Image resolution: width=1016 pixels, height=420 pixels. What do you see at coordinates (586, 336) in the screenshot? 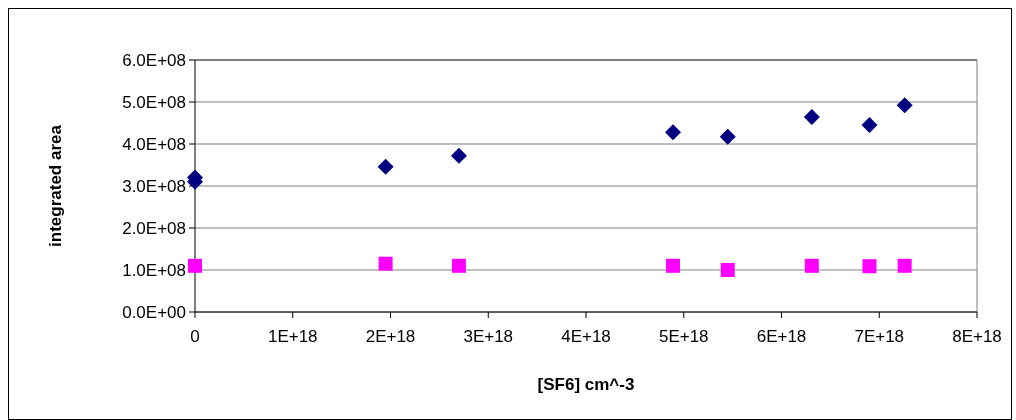
I see `x-tick-label: 4E+18` at bounding box center [586, 336].